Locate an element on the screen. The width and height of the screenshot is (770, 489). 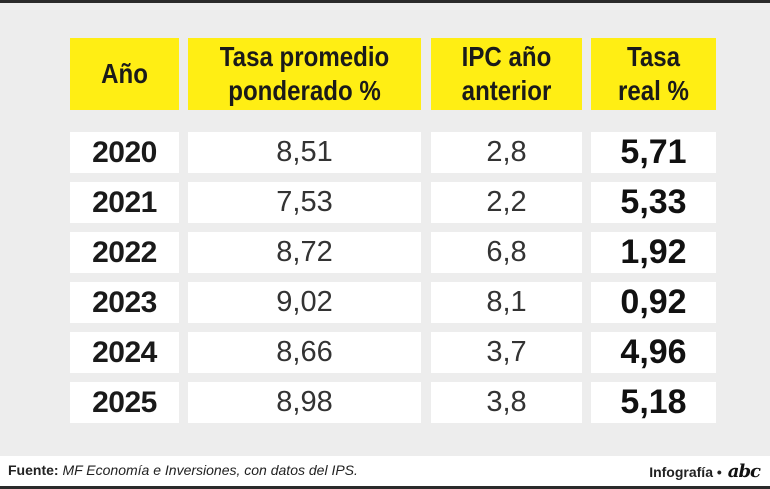
cell-year-value: 2021 is located at coordinates (124, 202).